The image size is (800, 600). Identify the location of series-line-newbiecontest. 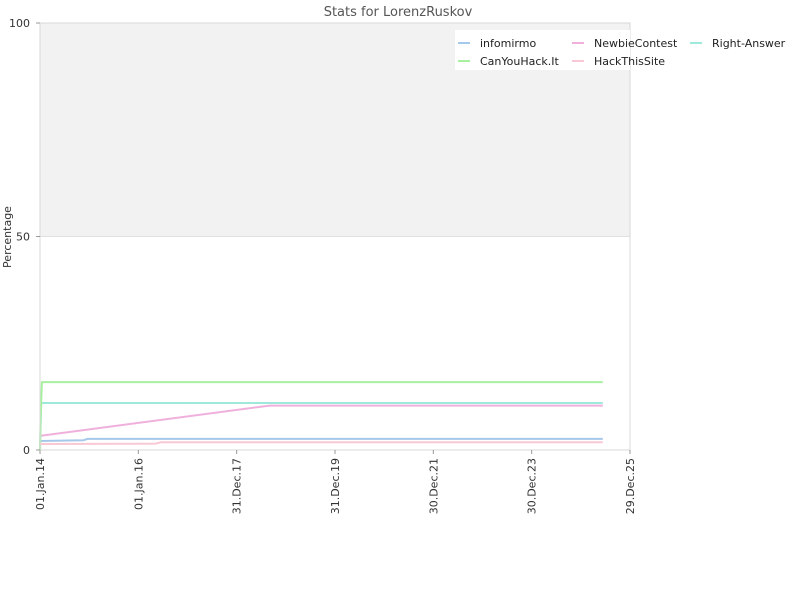
(321, 420).